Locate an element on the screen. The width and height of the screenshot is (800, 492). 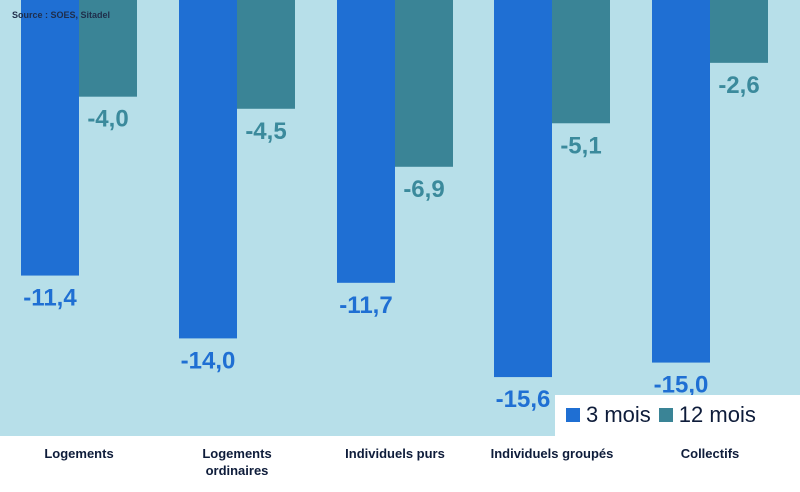
legend-item-3m: 3 mois is located at coordinates (608, 415).